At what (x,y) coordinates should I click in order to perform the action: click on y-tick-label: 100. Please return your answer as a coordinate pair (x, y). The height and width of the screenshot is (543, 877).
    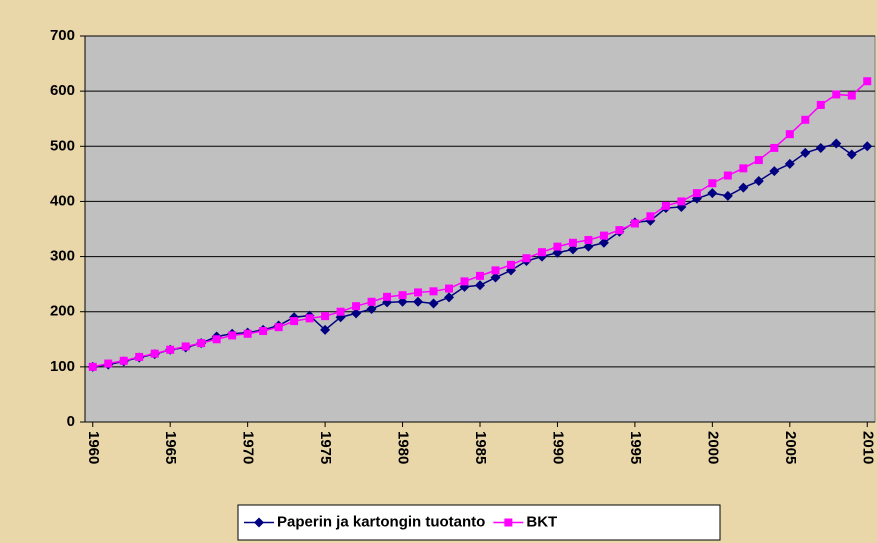
    Looking at the image, I should click on (62, 366).